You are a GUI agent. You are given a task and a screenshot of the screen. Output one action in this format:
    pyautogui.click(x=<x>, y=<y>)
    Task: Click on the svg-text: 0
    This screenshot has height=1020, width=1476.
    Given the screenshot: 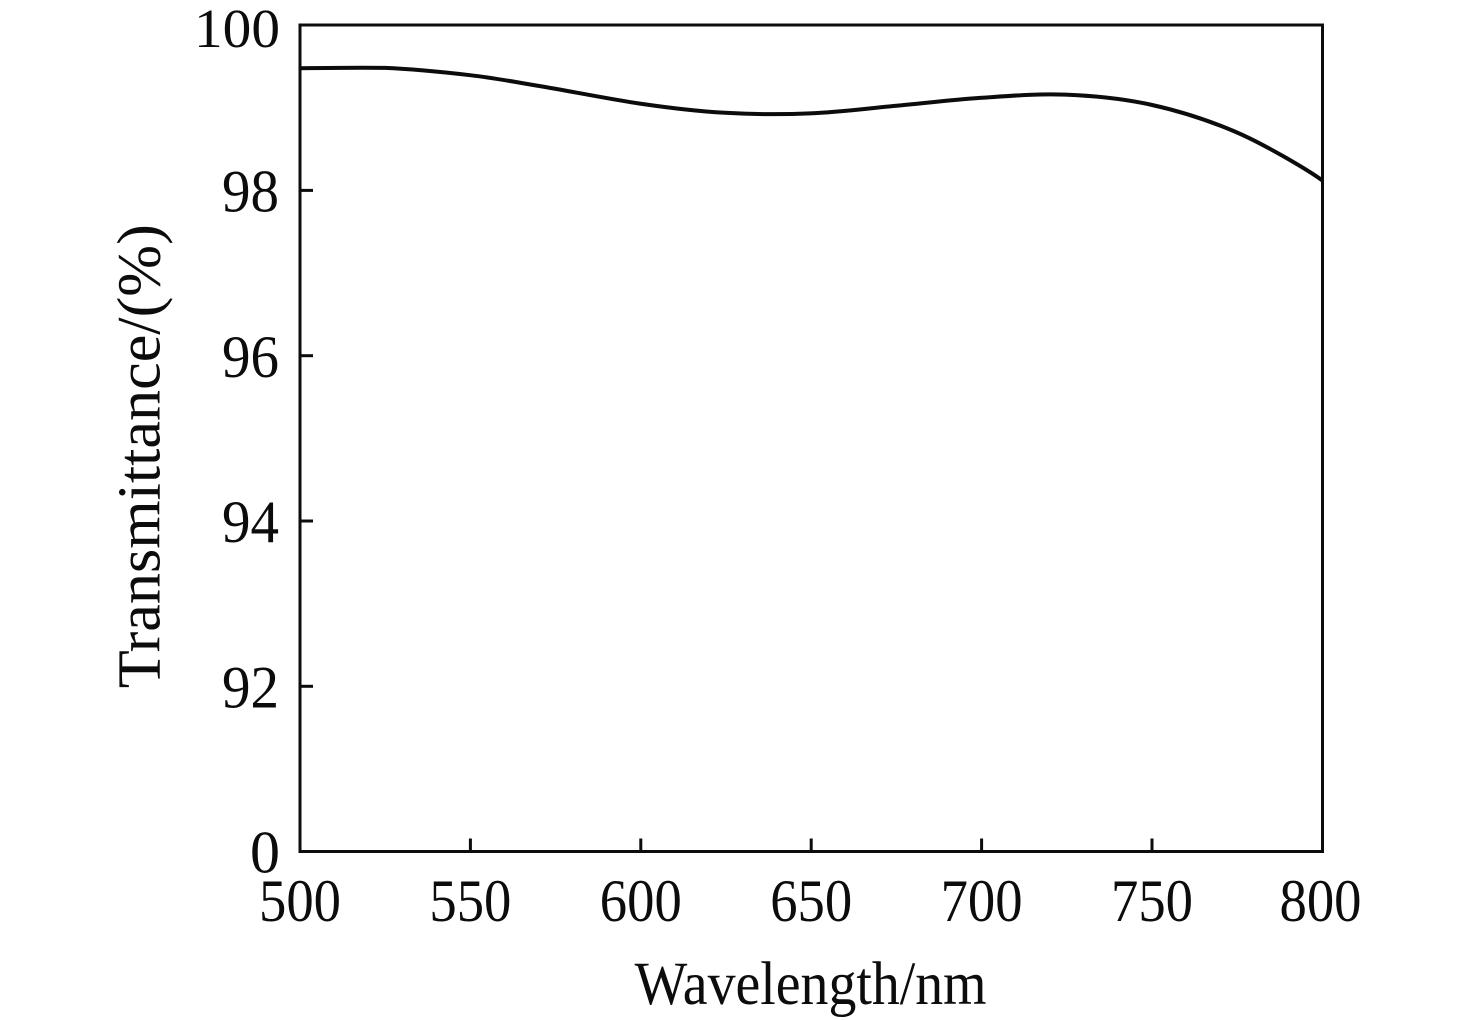 What is the action you would take?
    pyautogui.click(x=265, y=853)
    